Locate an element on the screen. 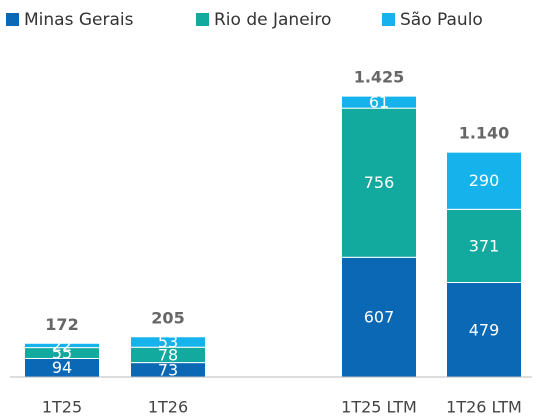 The width and height of the screenshot is (536, 418). segment-label: 607 is located at coordinates (379, 317).